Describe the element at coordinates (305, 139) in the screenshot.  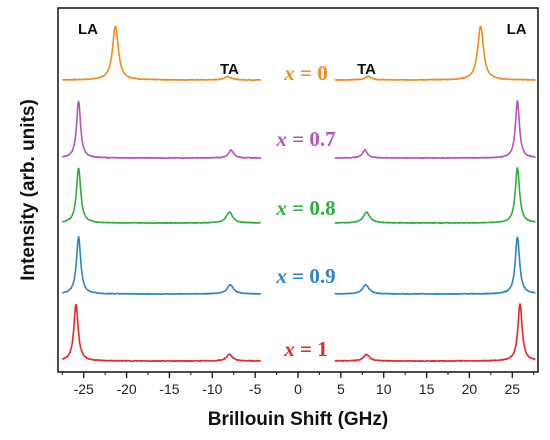
I see `series-label: x = 0.7` at that location.